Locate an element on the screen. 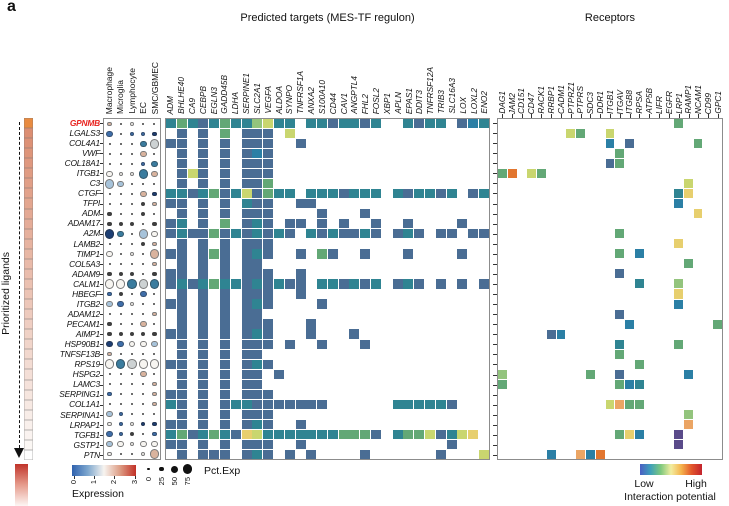 Image resolution: width=729 pixels, height=506 pixels. column-label: LOXL2 is located at coordinates (473, 101).